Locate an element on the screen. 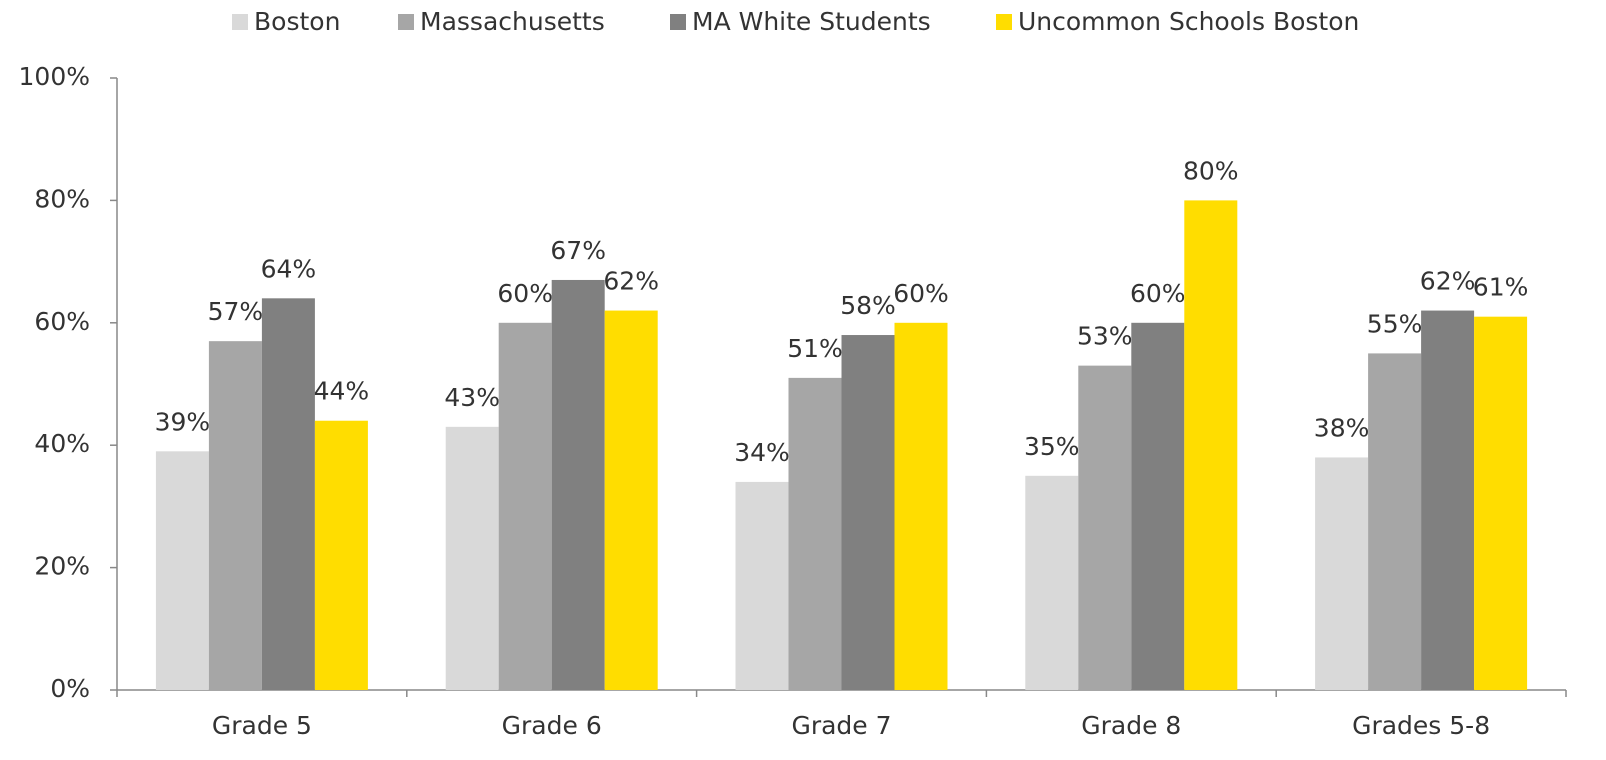  data-label: 43% is located at coordinates (472, 397).